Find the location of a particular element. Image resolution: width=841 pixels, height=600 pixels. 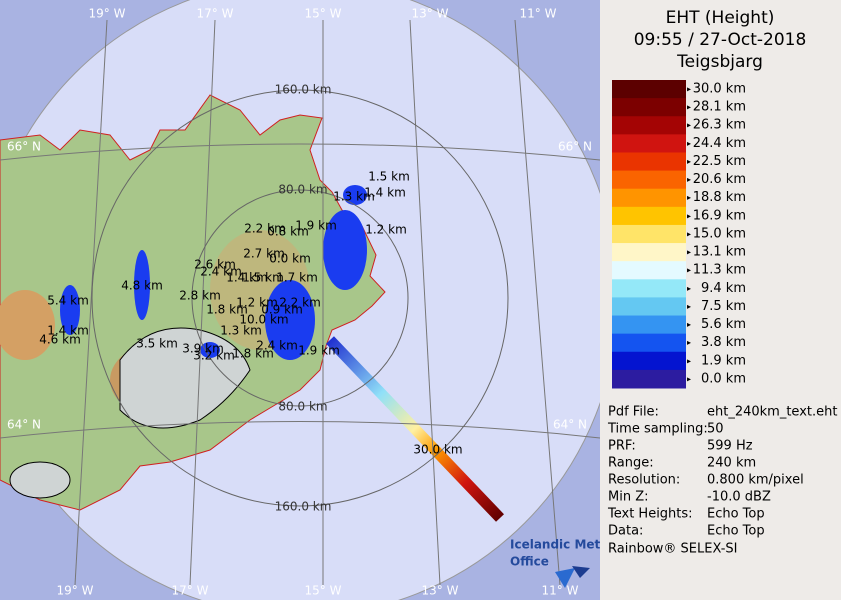

height-label: 1.7 km is located at coordinates (297, 278).